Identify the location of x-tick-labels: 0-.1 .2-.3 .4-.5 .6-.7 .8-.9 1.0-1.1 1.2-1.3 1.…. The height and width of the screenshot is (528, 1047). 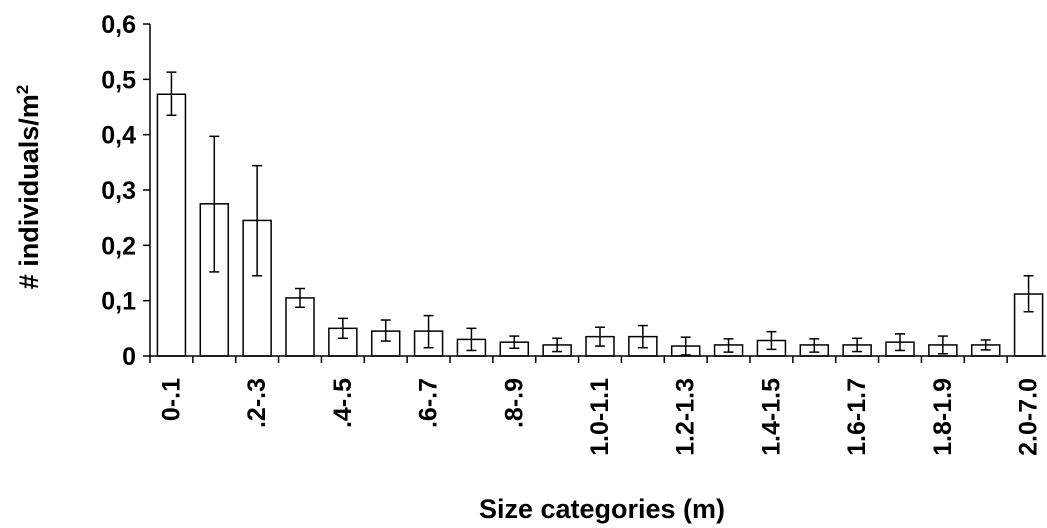
(599, 417).